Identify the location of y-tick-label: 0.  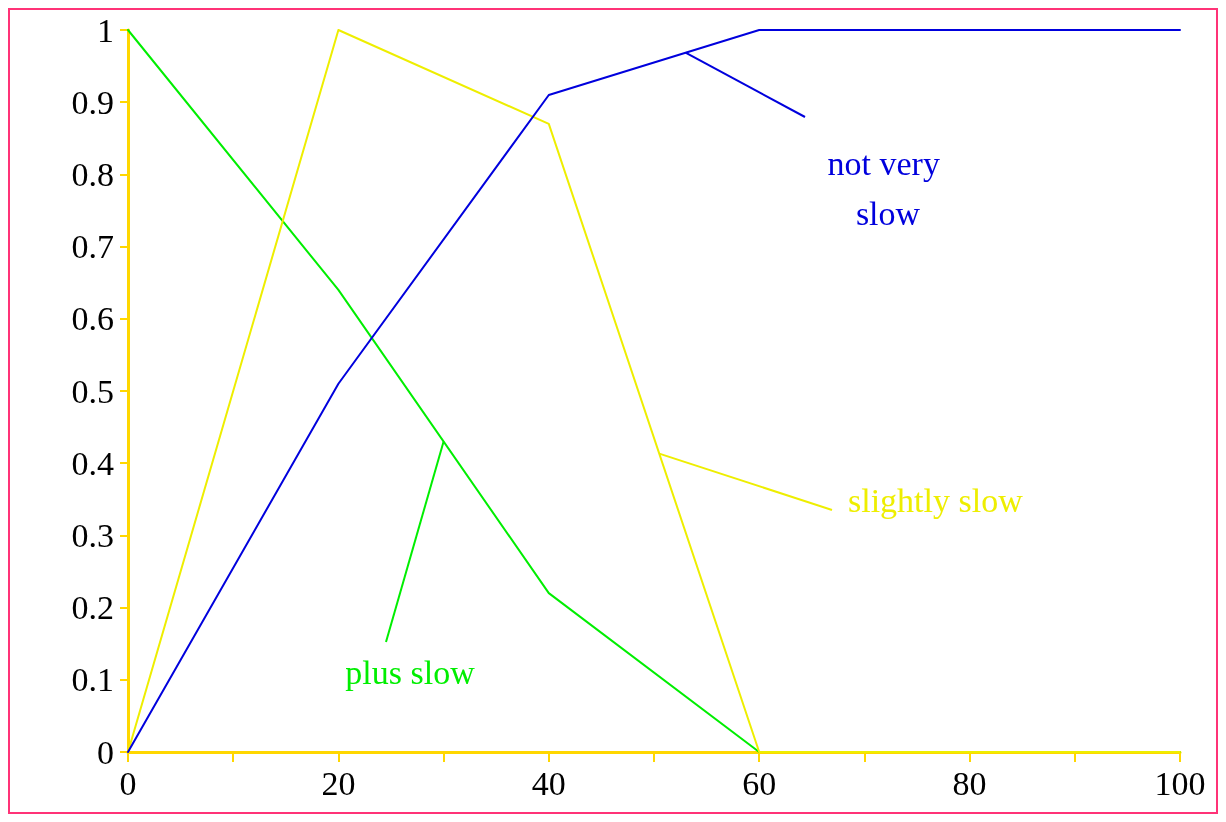
(105, 752).